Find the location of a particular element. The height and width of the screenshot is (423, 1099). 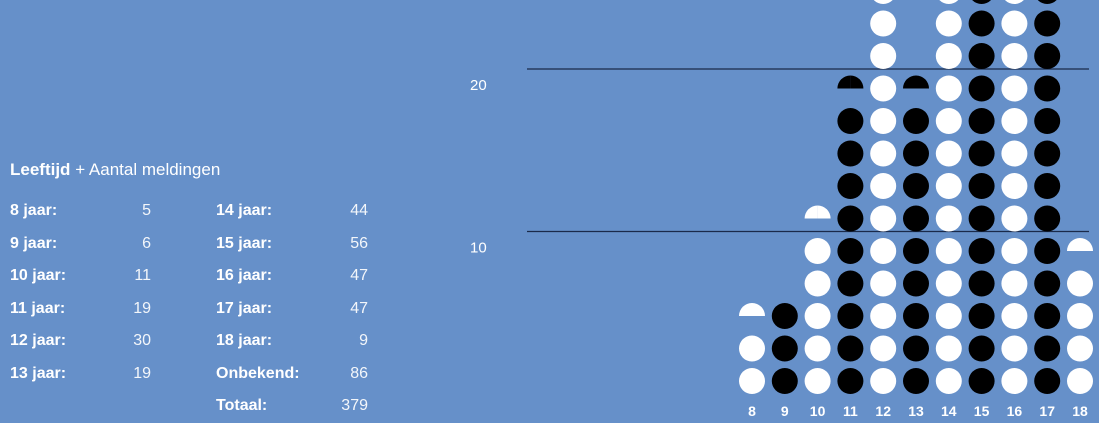

table-row-right-5: Onbekend: 86 is located at coordinates (292, 374).